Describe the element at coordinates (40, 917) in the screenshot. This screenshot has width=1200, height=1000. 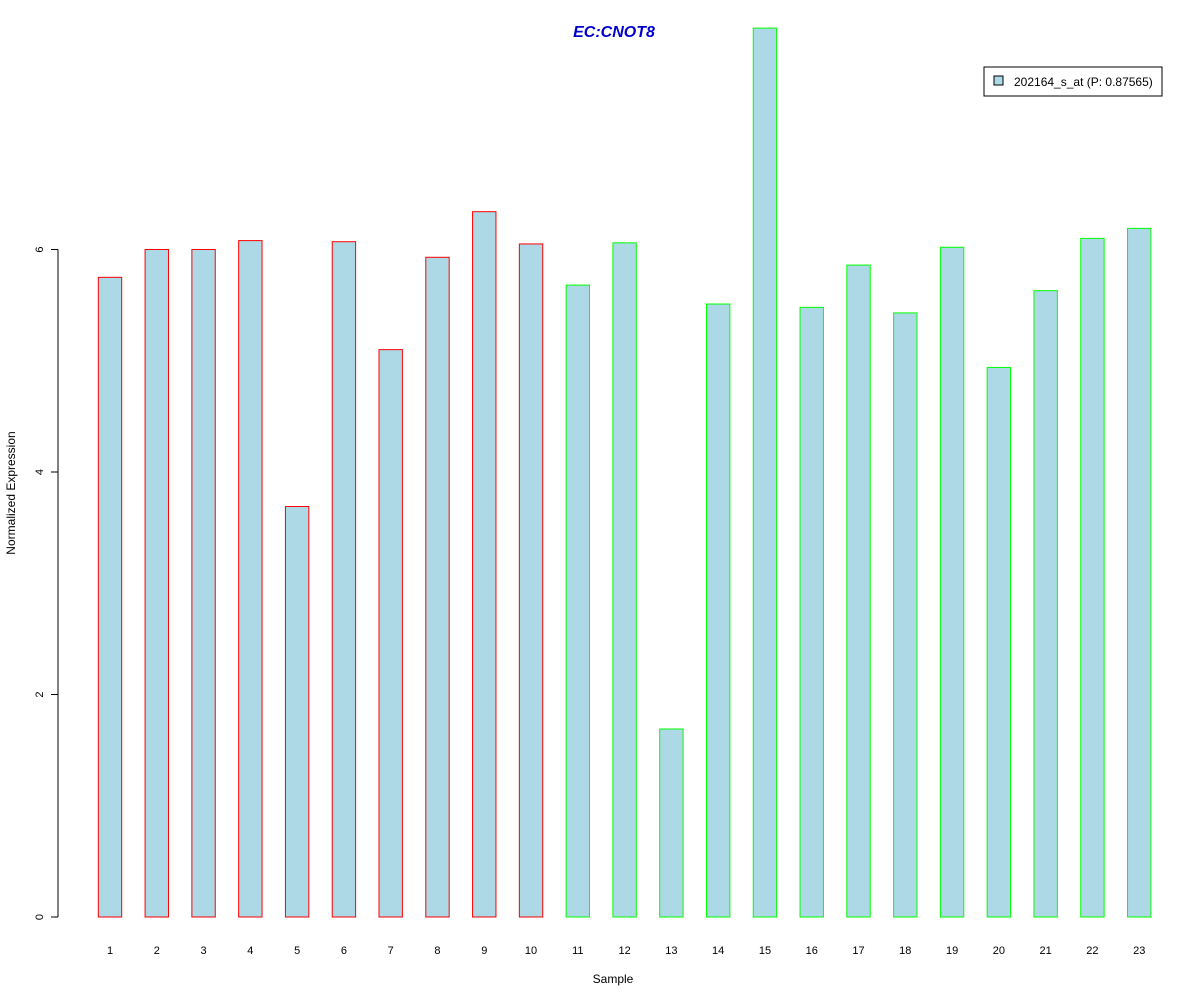
I see `y-tick-label: 0` at that location.